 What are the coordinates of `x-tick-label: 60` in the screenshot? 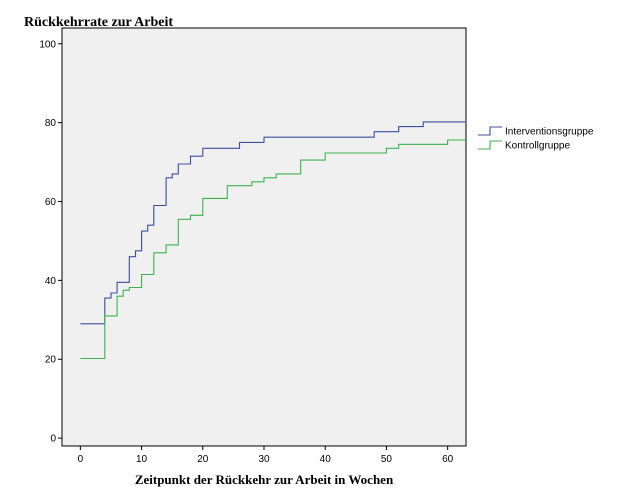 It's located at (448, 459).